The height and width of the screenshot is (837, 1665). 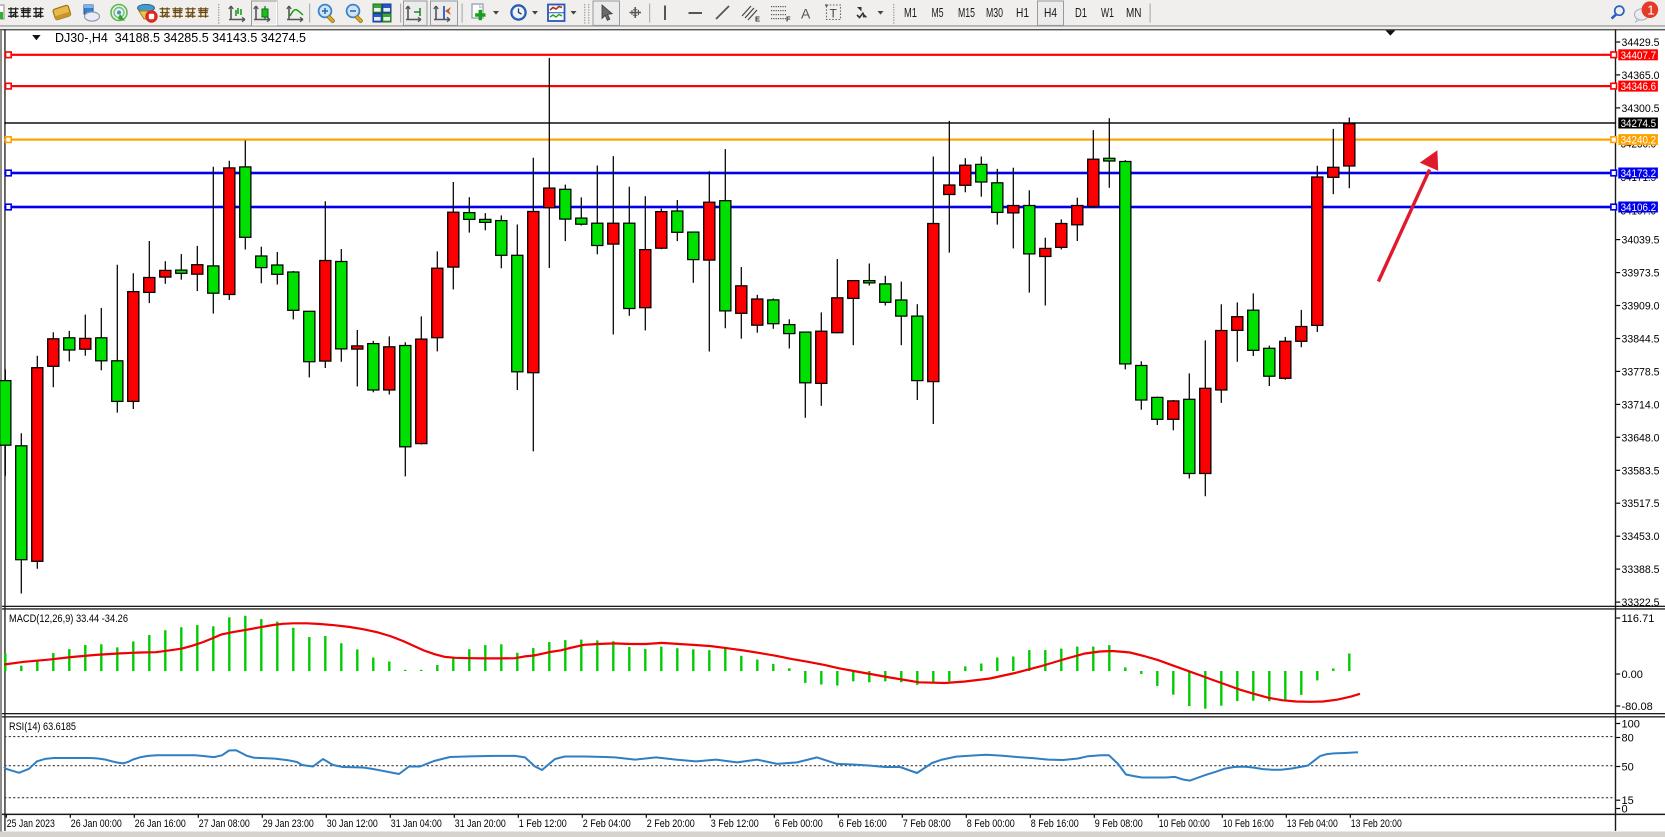 I want to click on svg-text: 33583.5, so click(x=1641, y=471).